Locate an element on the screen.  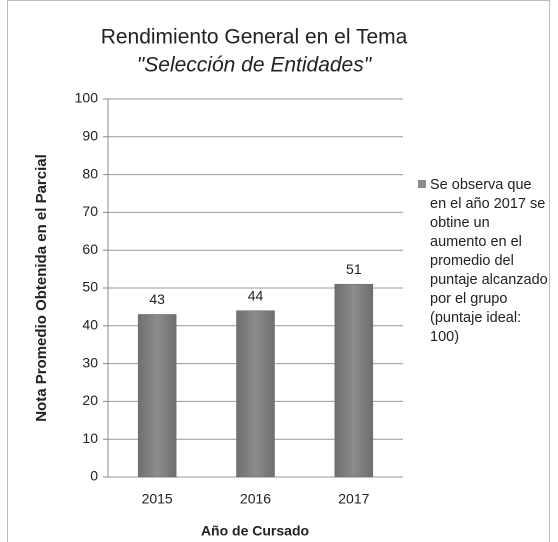
y-tick-label: 30 is located at coordinates (90, 362).